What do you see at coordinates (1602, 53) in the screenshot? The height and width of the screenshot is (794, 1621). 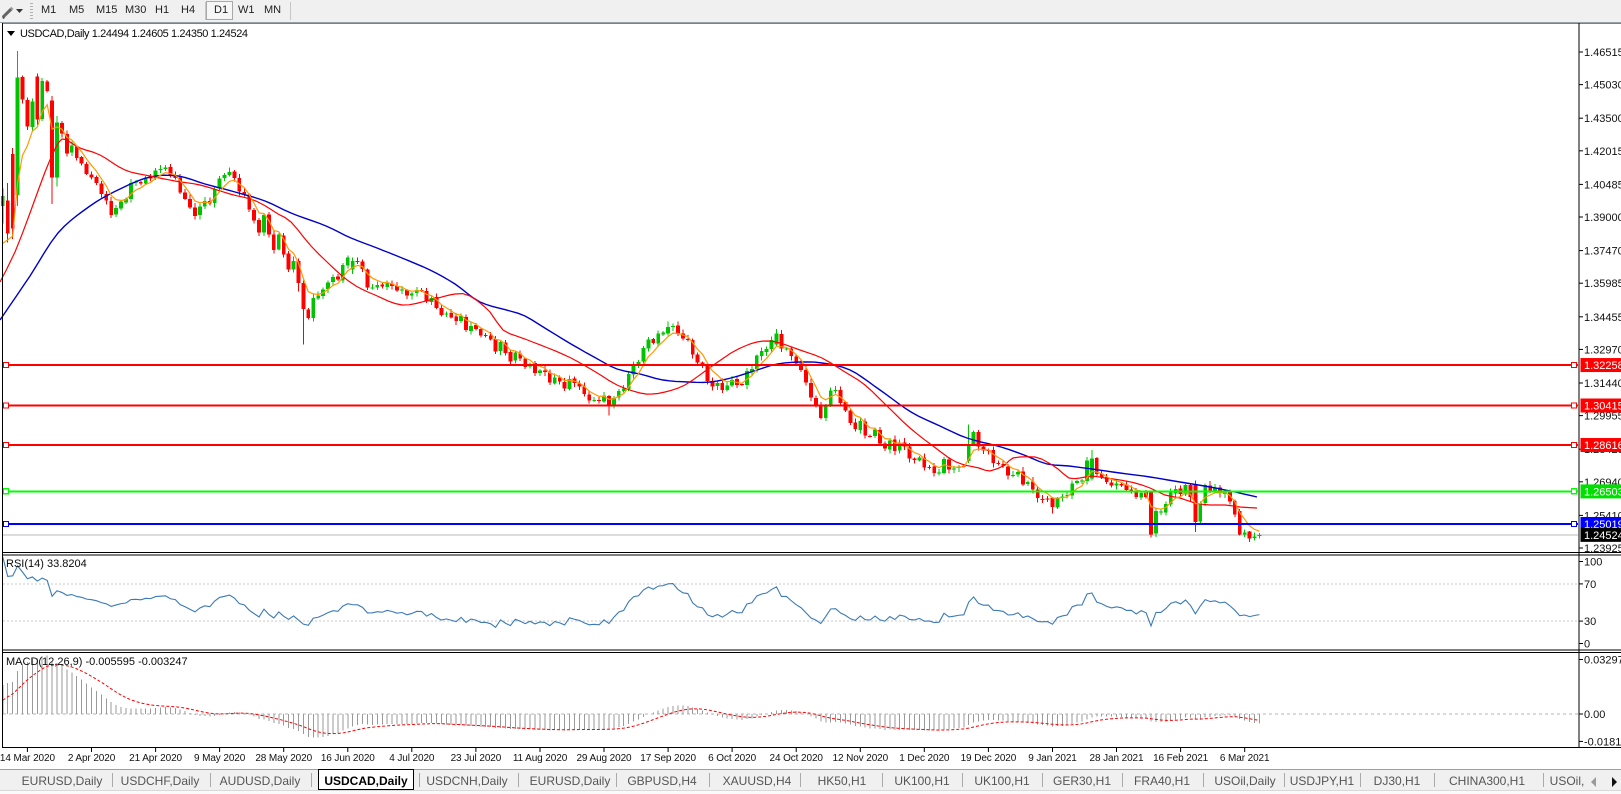 I see `svg-text: 1.46515` at bounding box center [1602, 53].